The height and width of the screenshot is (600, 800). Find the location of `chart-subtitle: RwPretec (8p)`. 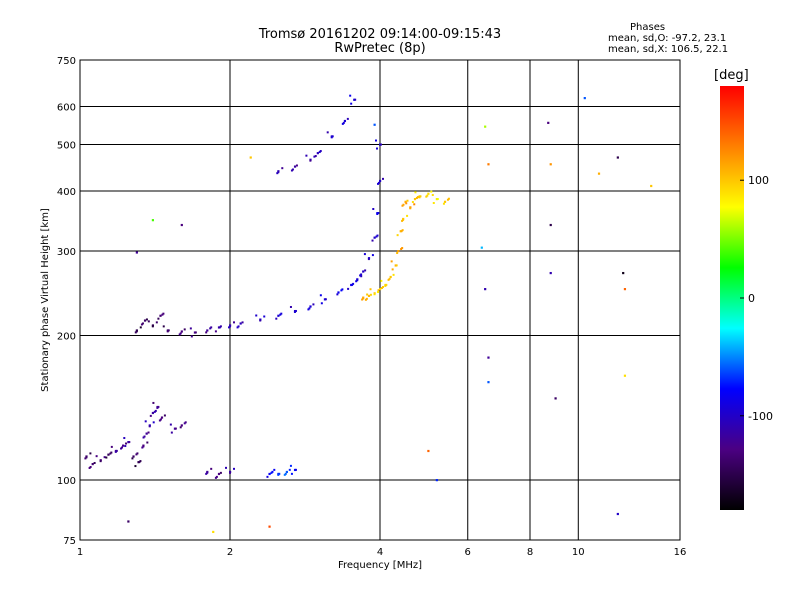

chart-subtitle: RwPretec (8p) is located at coordinates (380, 48).